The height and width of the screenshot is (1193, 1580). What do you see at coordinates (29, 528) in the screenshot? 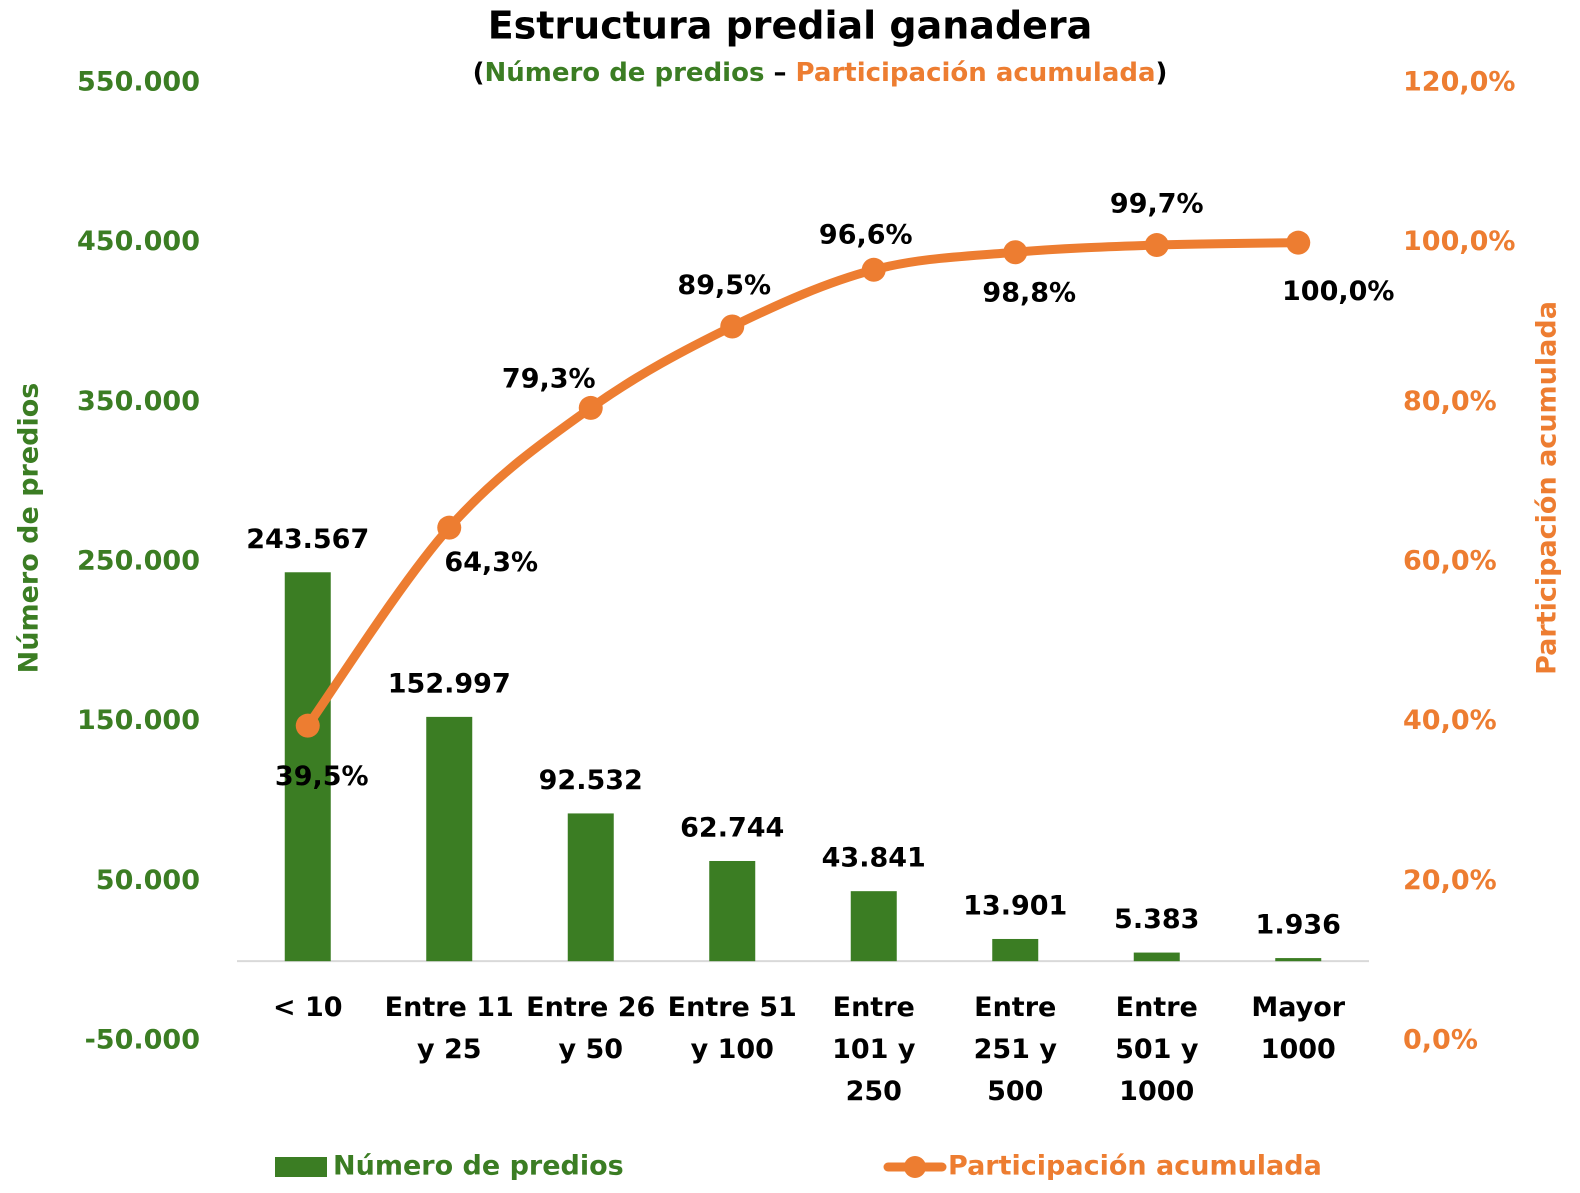
I see `y-axis-label: Número de predios` at bounding box center [29, 528].